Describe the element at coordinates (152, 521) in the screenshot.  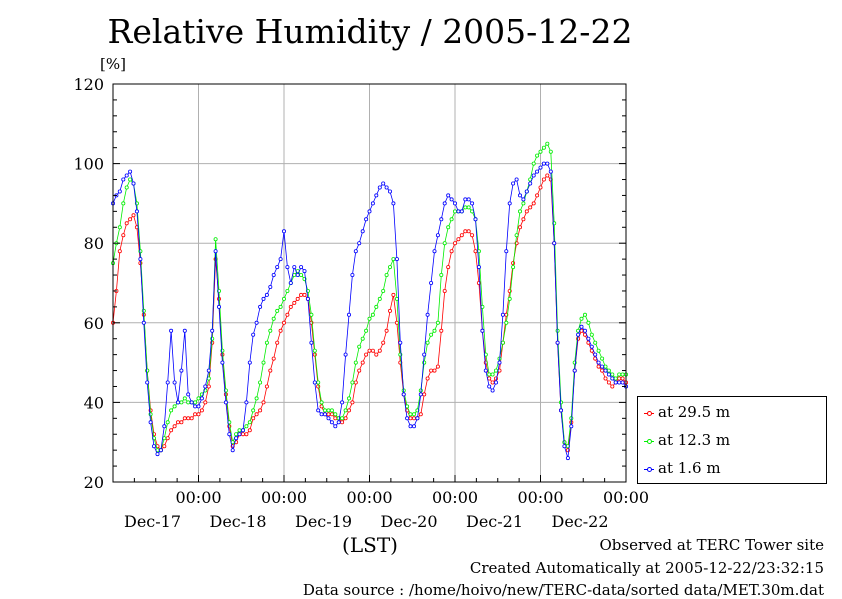
I see `x-tick-date-label: Dec-17` at that location.